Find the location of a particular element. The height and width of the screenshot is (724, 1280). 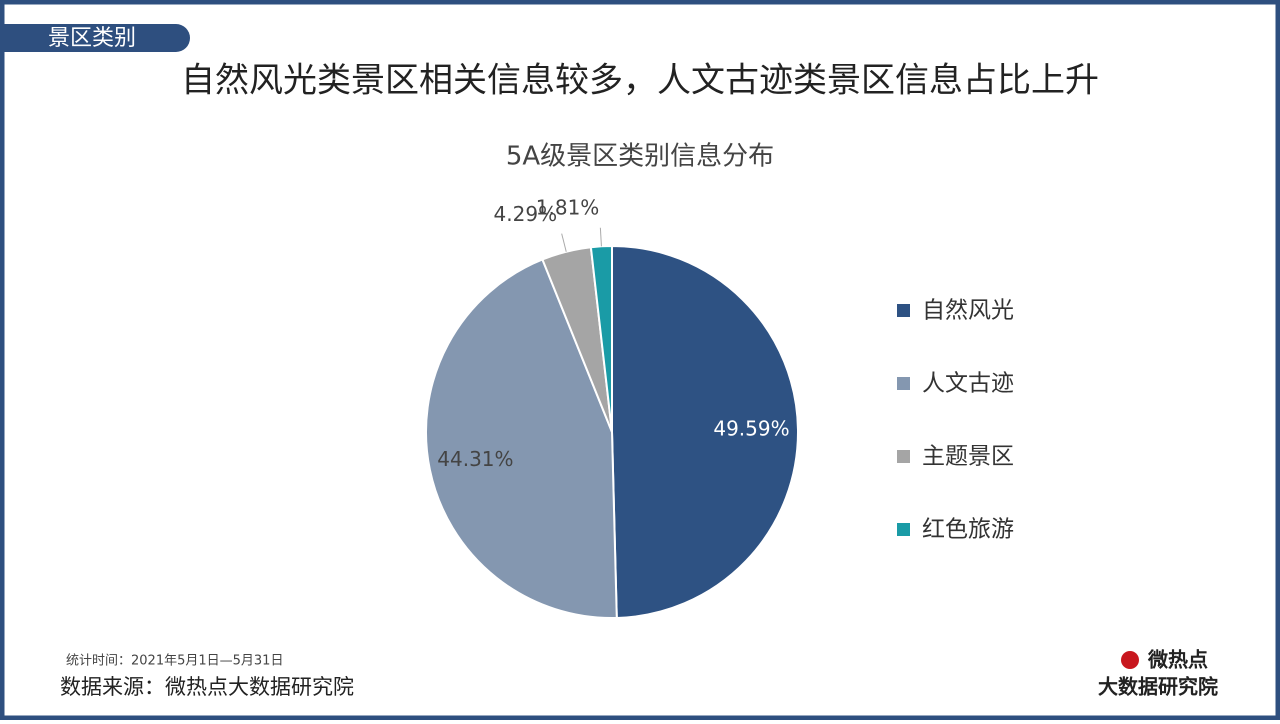

data-label: 44.31% is located at coordinates (475, 459).